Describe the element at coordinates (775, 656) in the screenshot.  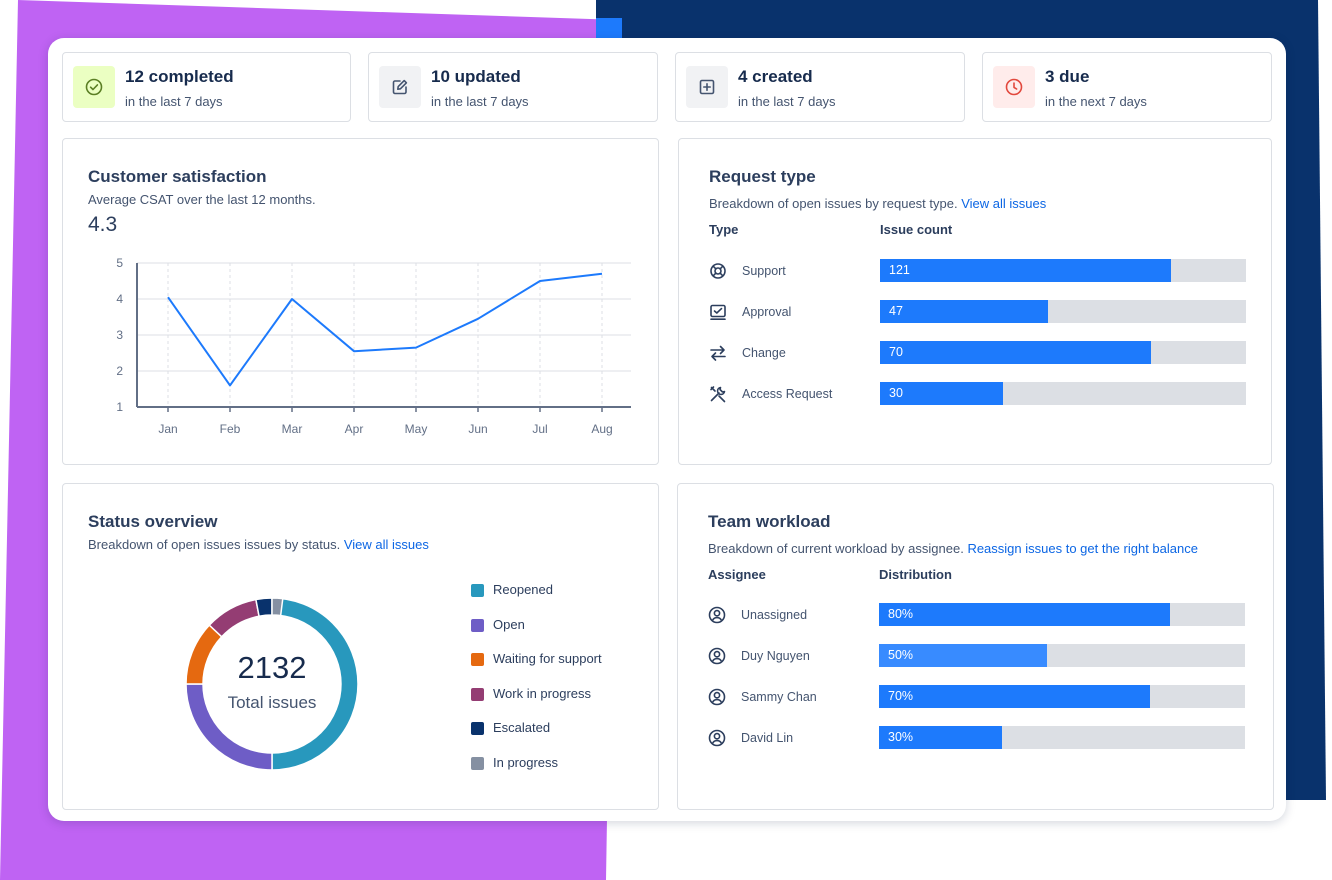
I see `assignee-name: Duy Nguyen` at that location.